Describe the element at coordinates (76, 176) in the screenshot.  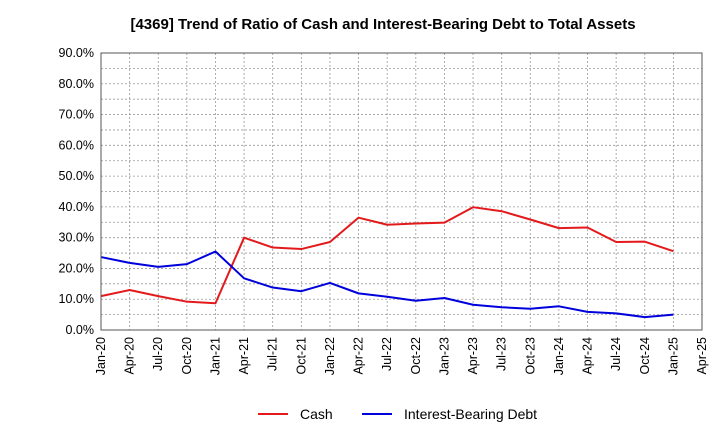
I see `y-tick-label: 50.0%` at that location.